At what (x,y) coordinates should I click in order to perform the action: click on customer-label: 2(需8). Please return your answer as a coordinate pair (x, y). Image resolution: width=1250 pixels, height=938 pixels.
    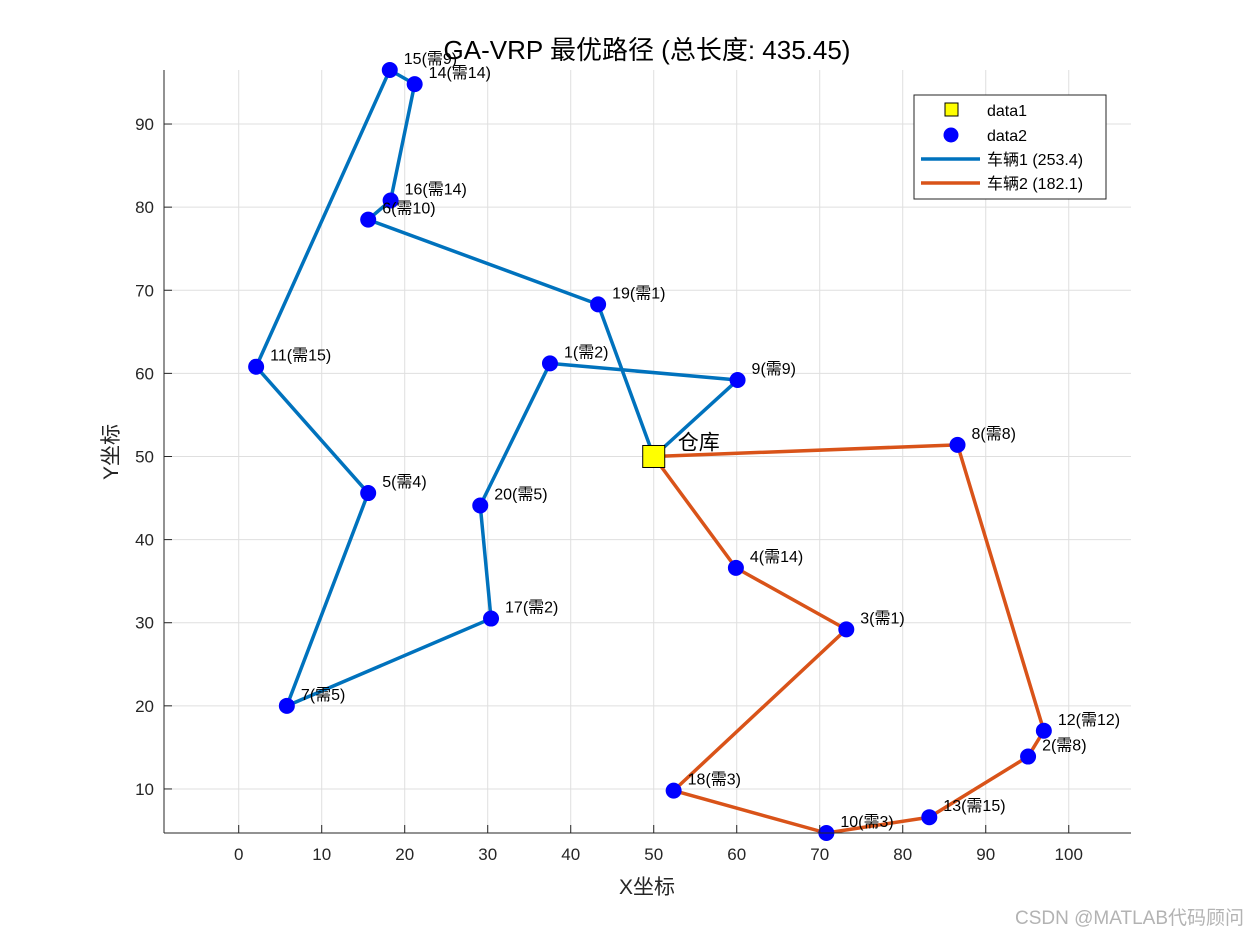
    Looking at the image, I should click on (1064, 746).